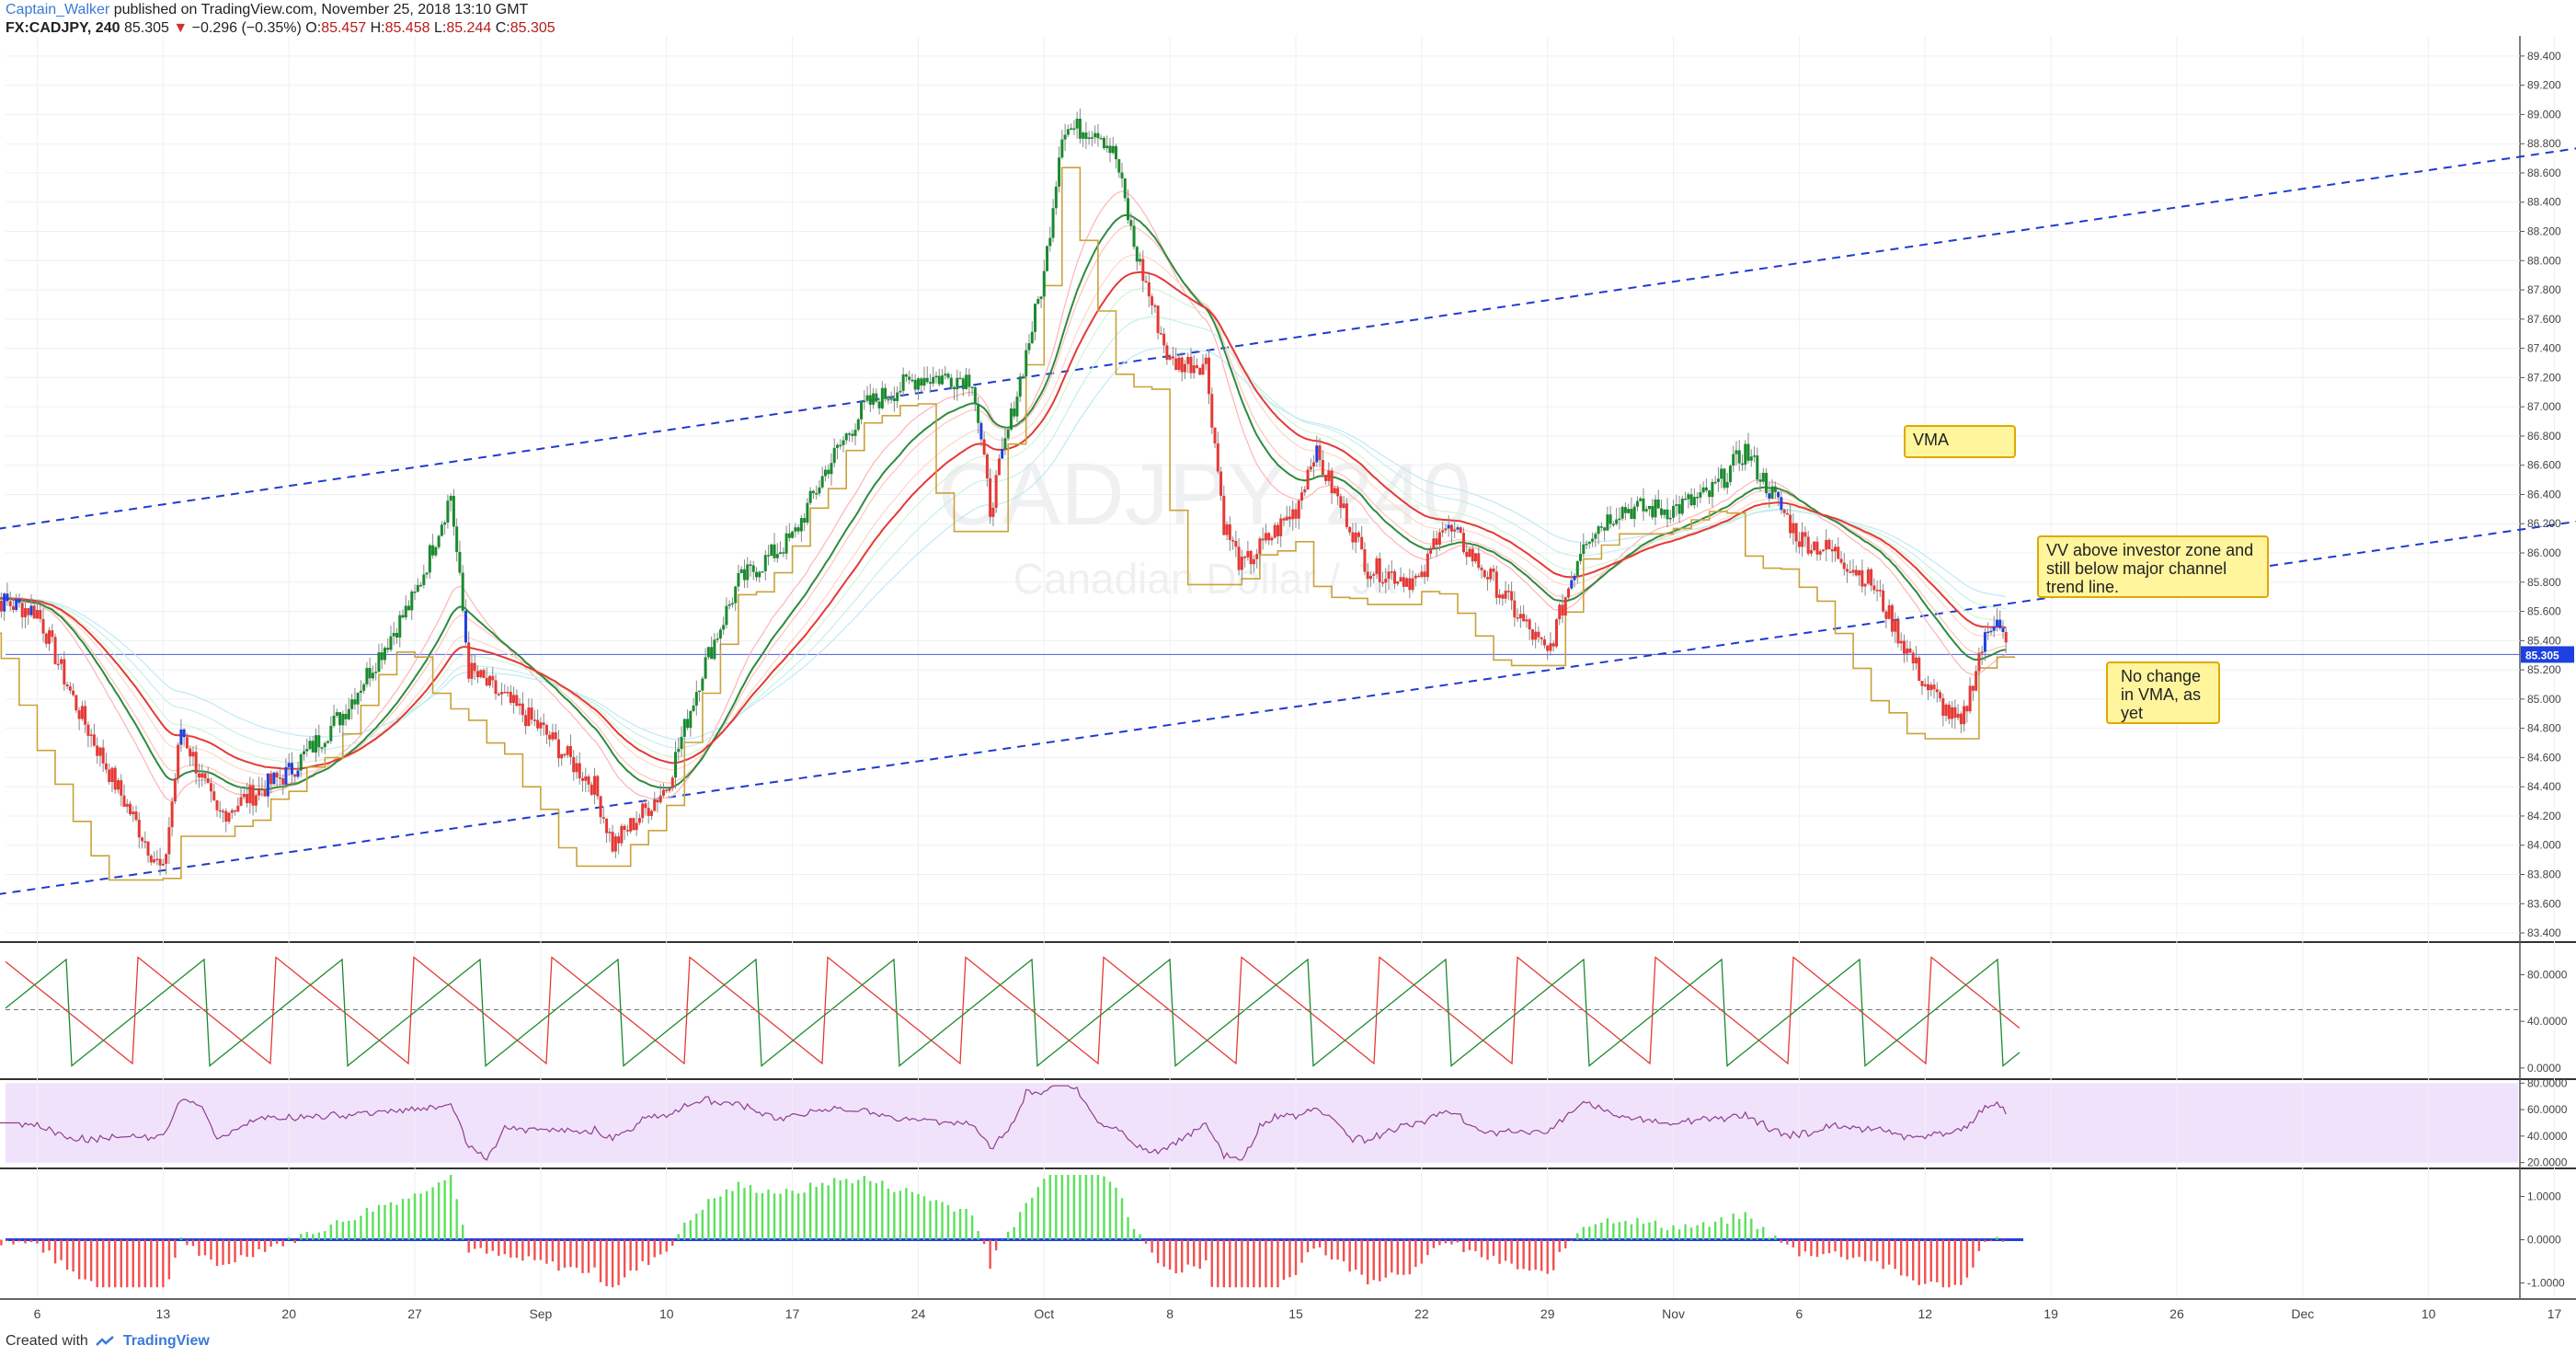 Image resolution: width=2576 pixels, height=1357 pixels. What do you see at coordinates (1170, 1313) in the screenshot?
I see `x-tick-label: 8` at bounding box center [1170, 1313].